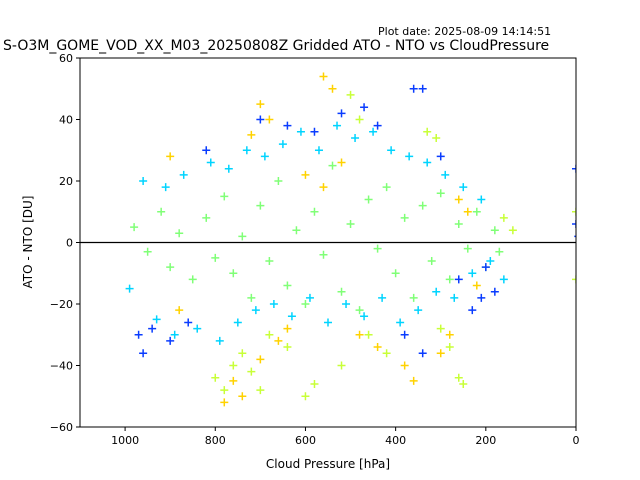 This screenshot has width=640, height=480. I want to click on x-tick-label: 800, so click(215, 440).